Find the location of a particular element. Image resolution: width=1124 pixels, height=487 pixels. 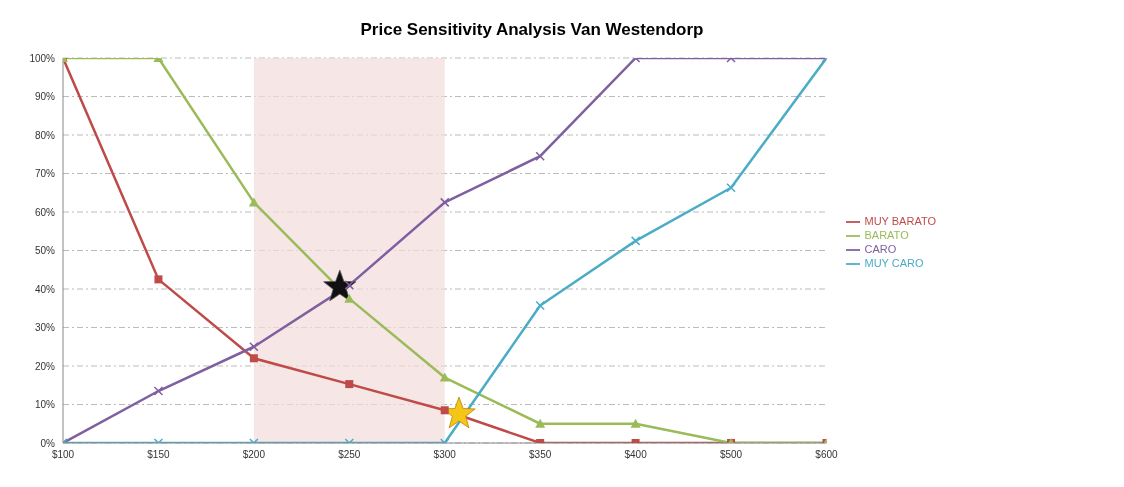

x-tick-label: $200 is located at coordinates (254, 455).